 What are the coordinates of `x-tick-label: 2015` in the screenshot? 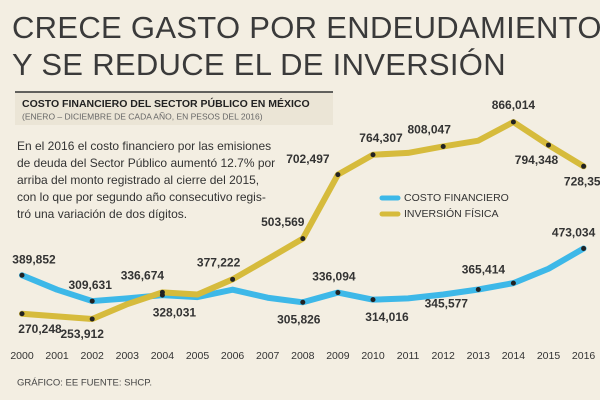 It's located at (549, 356).